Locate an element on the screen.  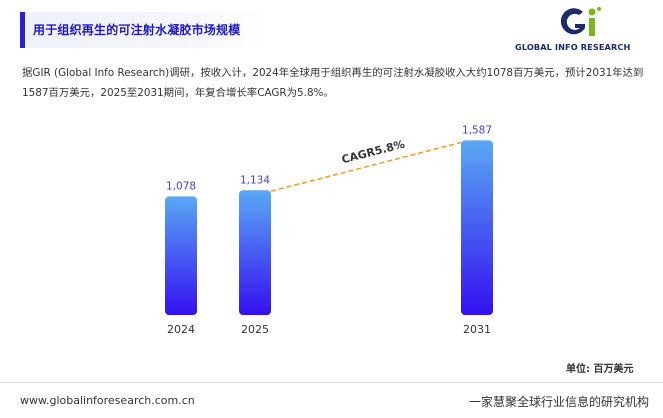
header-bar is located at coordinates (142, 30).